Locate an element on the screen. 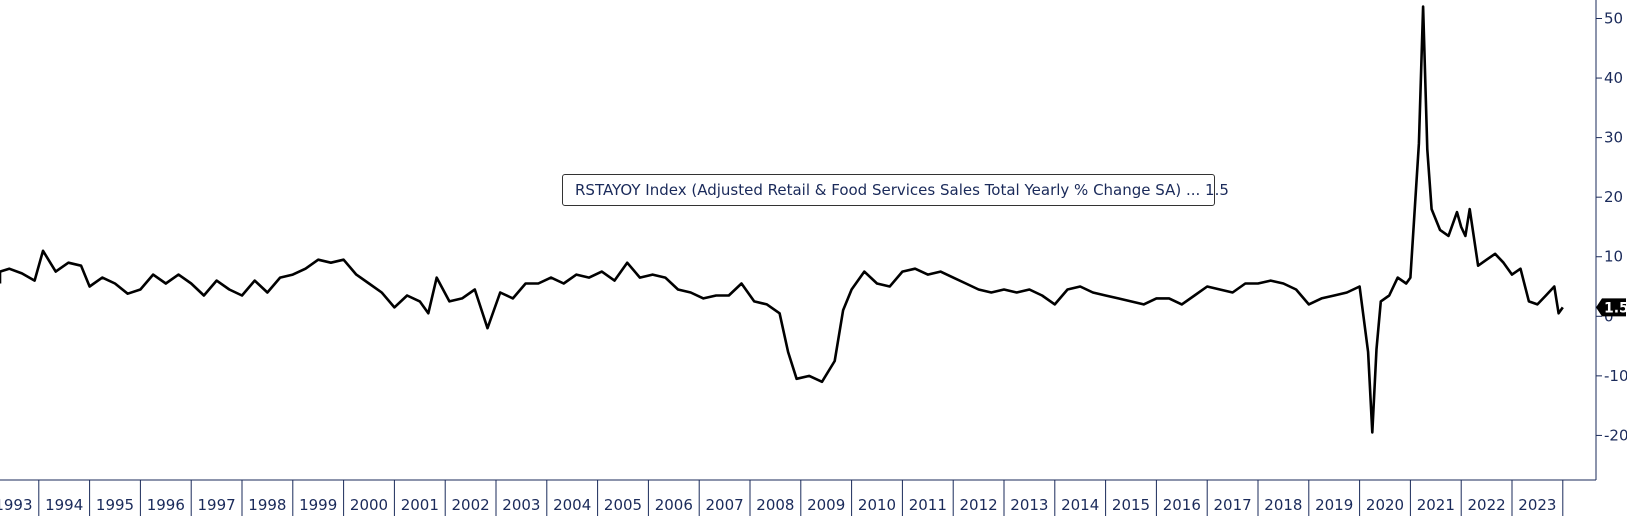  x-tick-label: 2010 is located at coordinates (877, 505).